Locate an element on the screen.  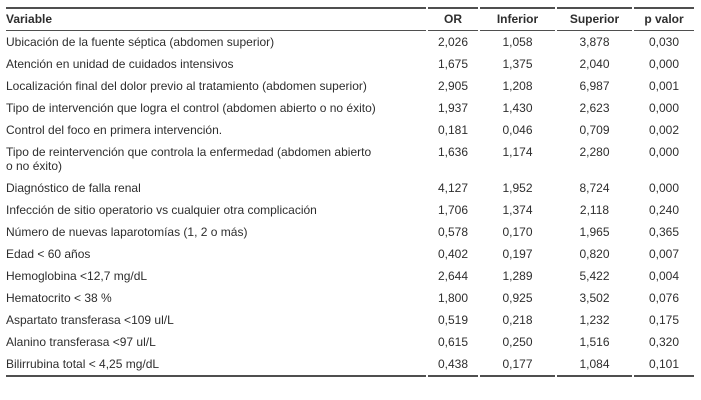
cell-p-valor: 0,175 is located at coordinates (664, 320).